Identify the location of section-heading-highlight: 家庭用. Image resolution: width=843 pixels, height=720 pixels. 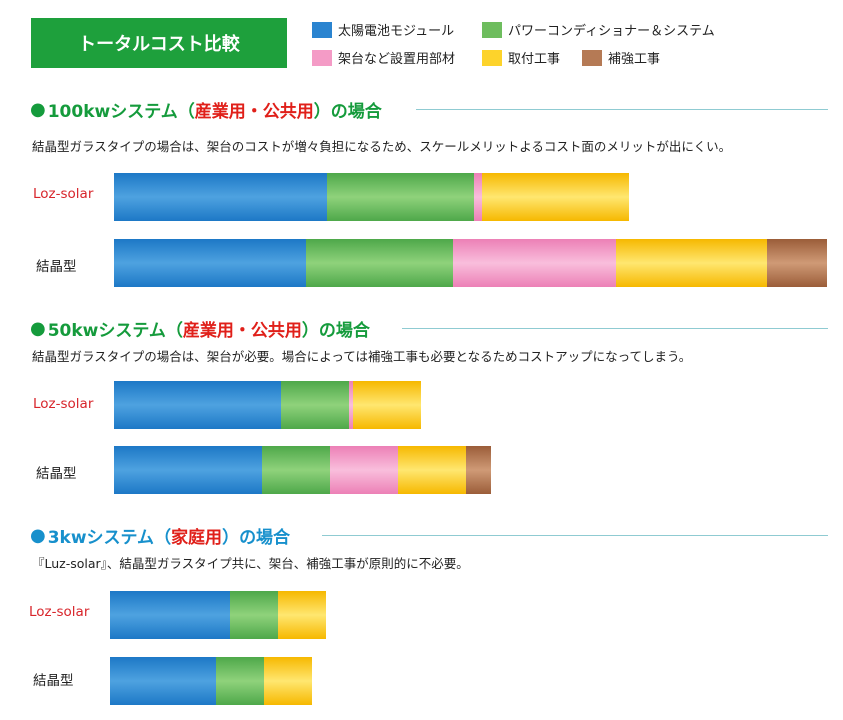
(197, 538).